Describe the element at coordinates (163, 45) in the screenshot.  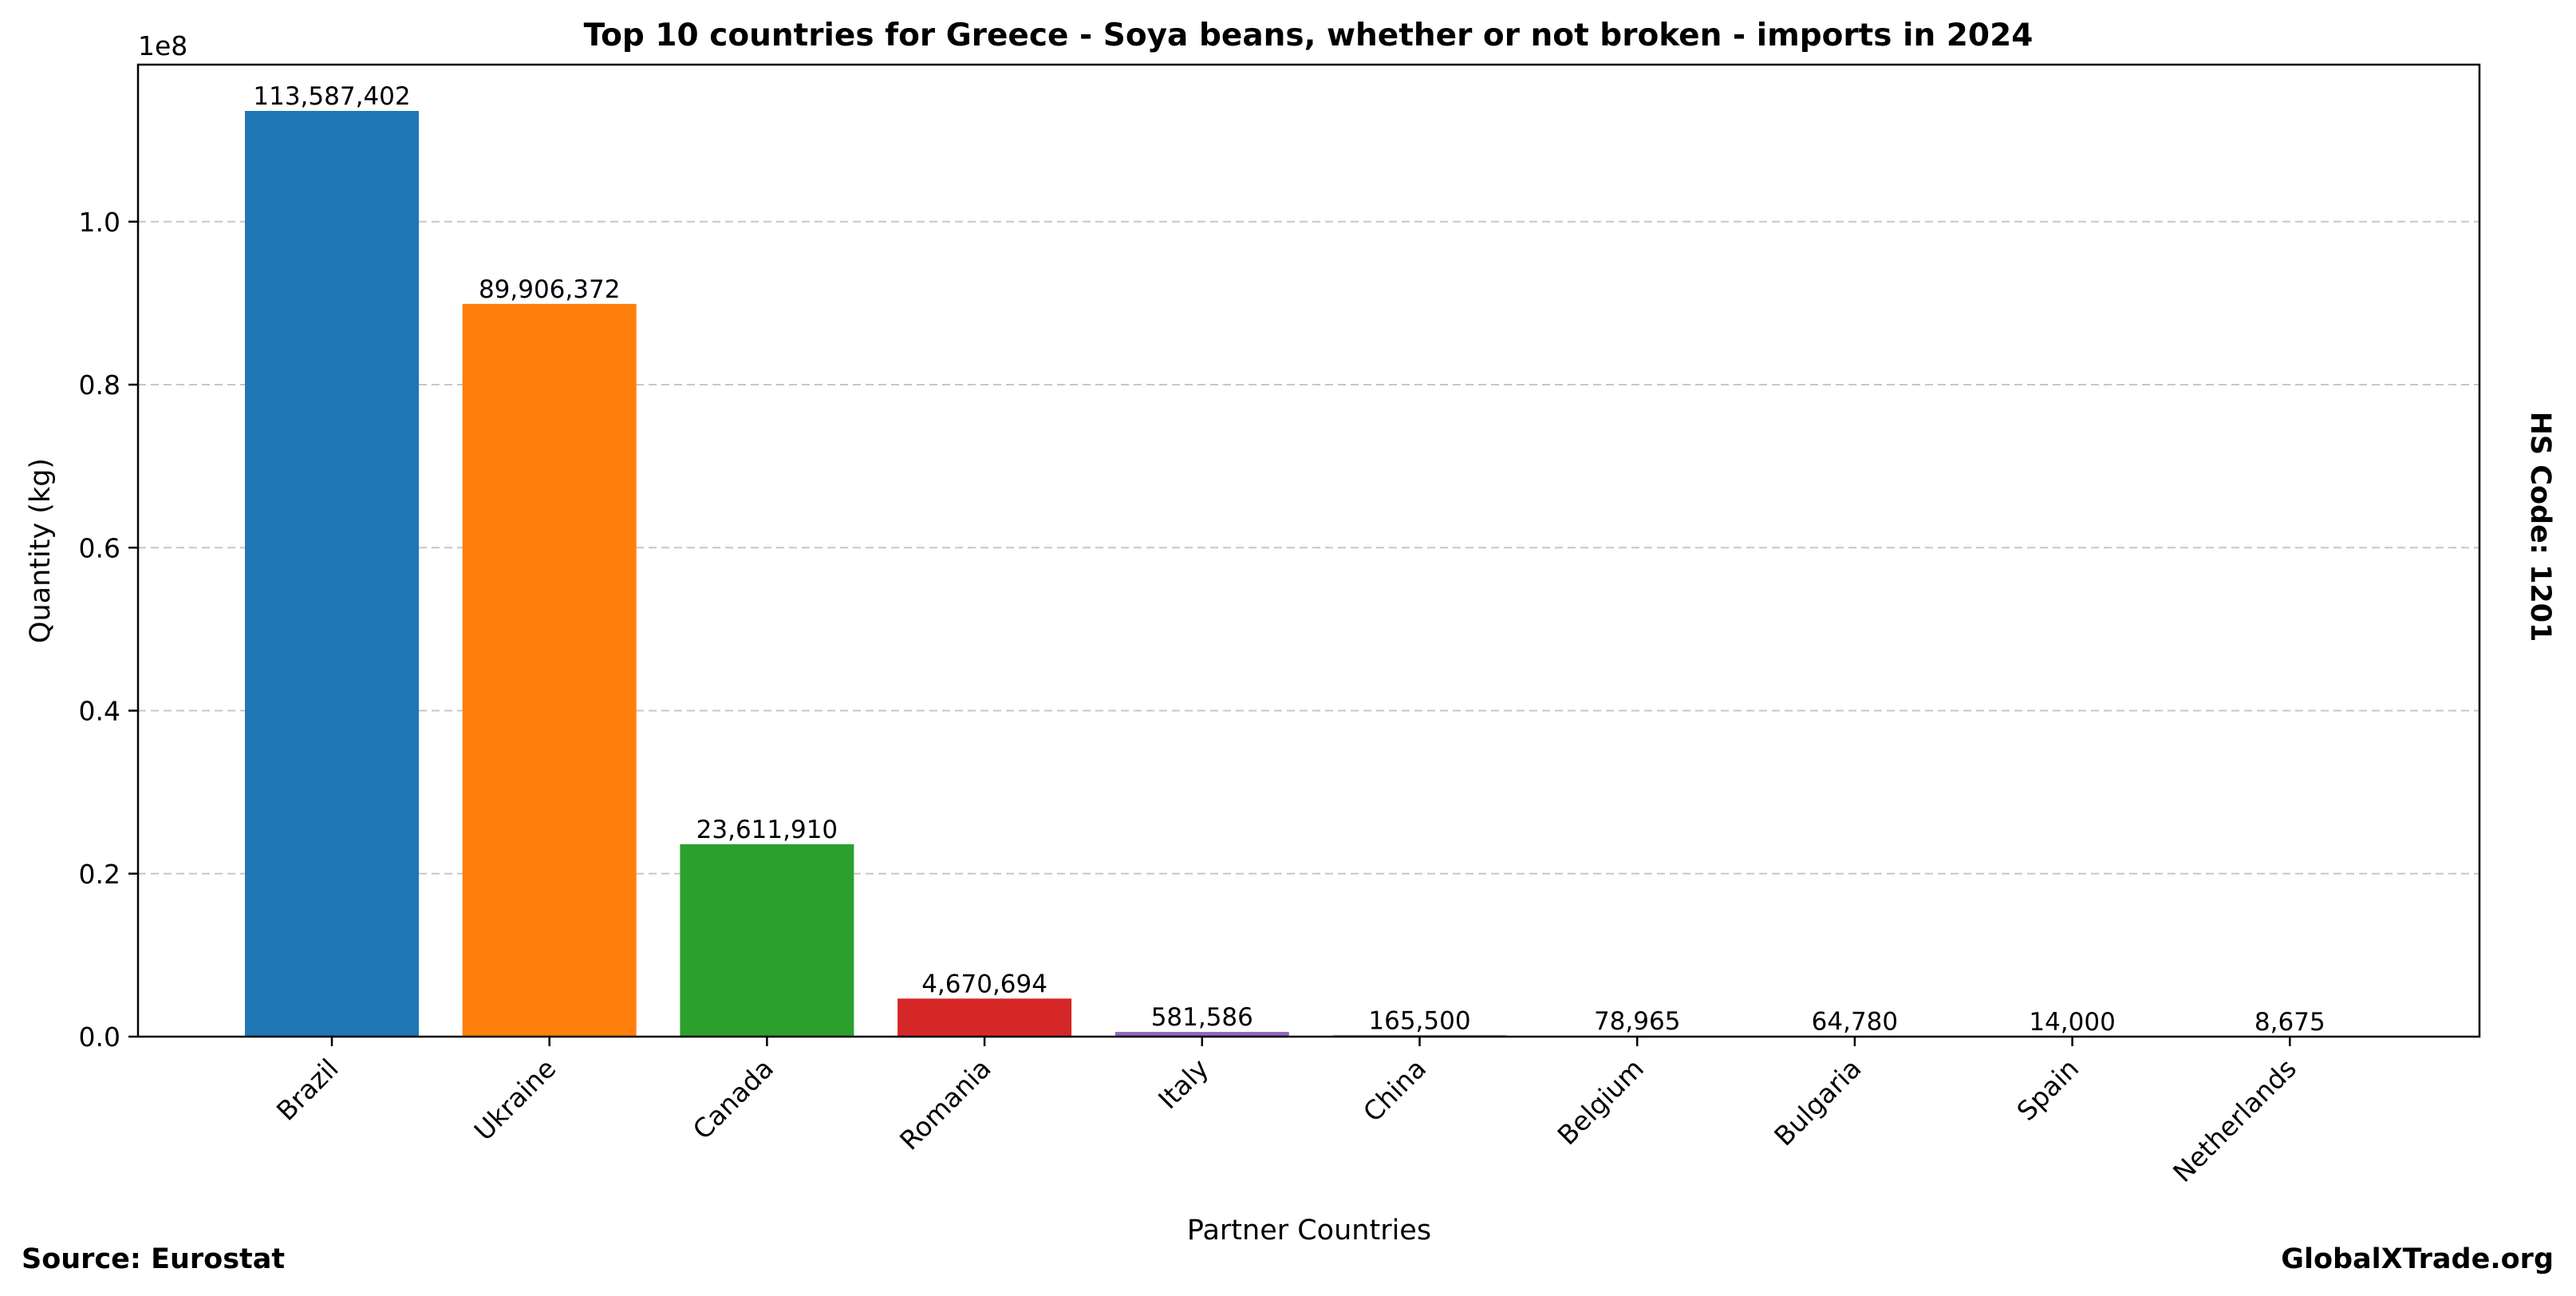
I see `y-offset-label: 1e8` at that location.